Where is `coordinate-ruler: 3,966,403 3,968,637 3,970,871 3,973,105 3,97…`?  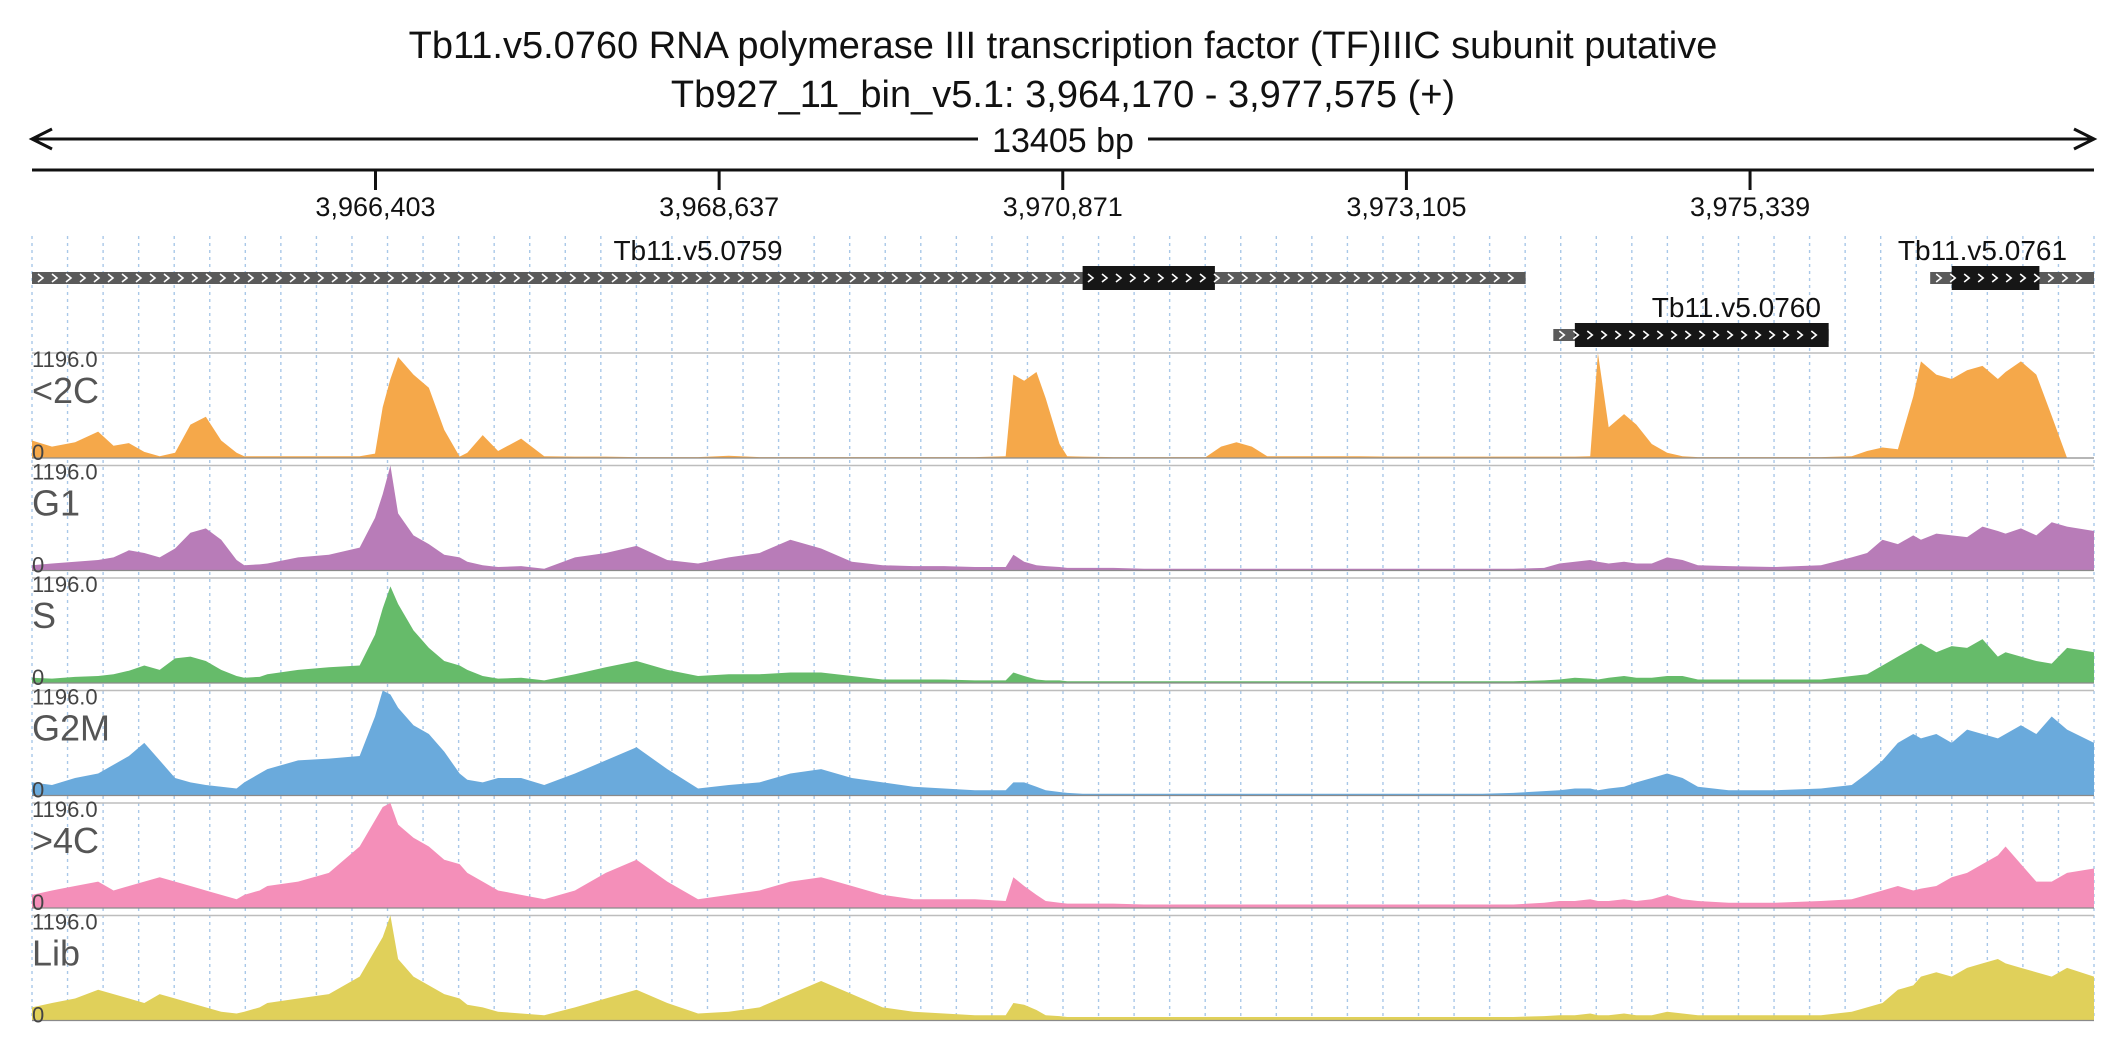
coordinate-ruler: 3,966,403 3,968,637 3,970,871 3,973,105 3,97… is located at coordinates (1063, 195).